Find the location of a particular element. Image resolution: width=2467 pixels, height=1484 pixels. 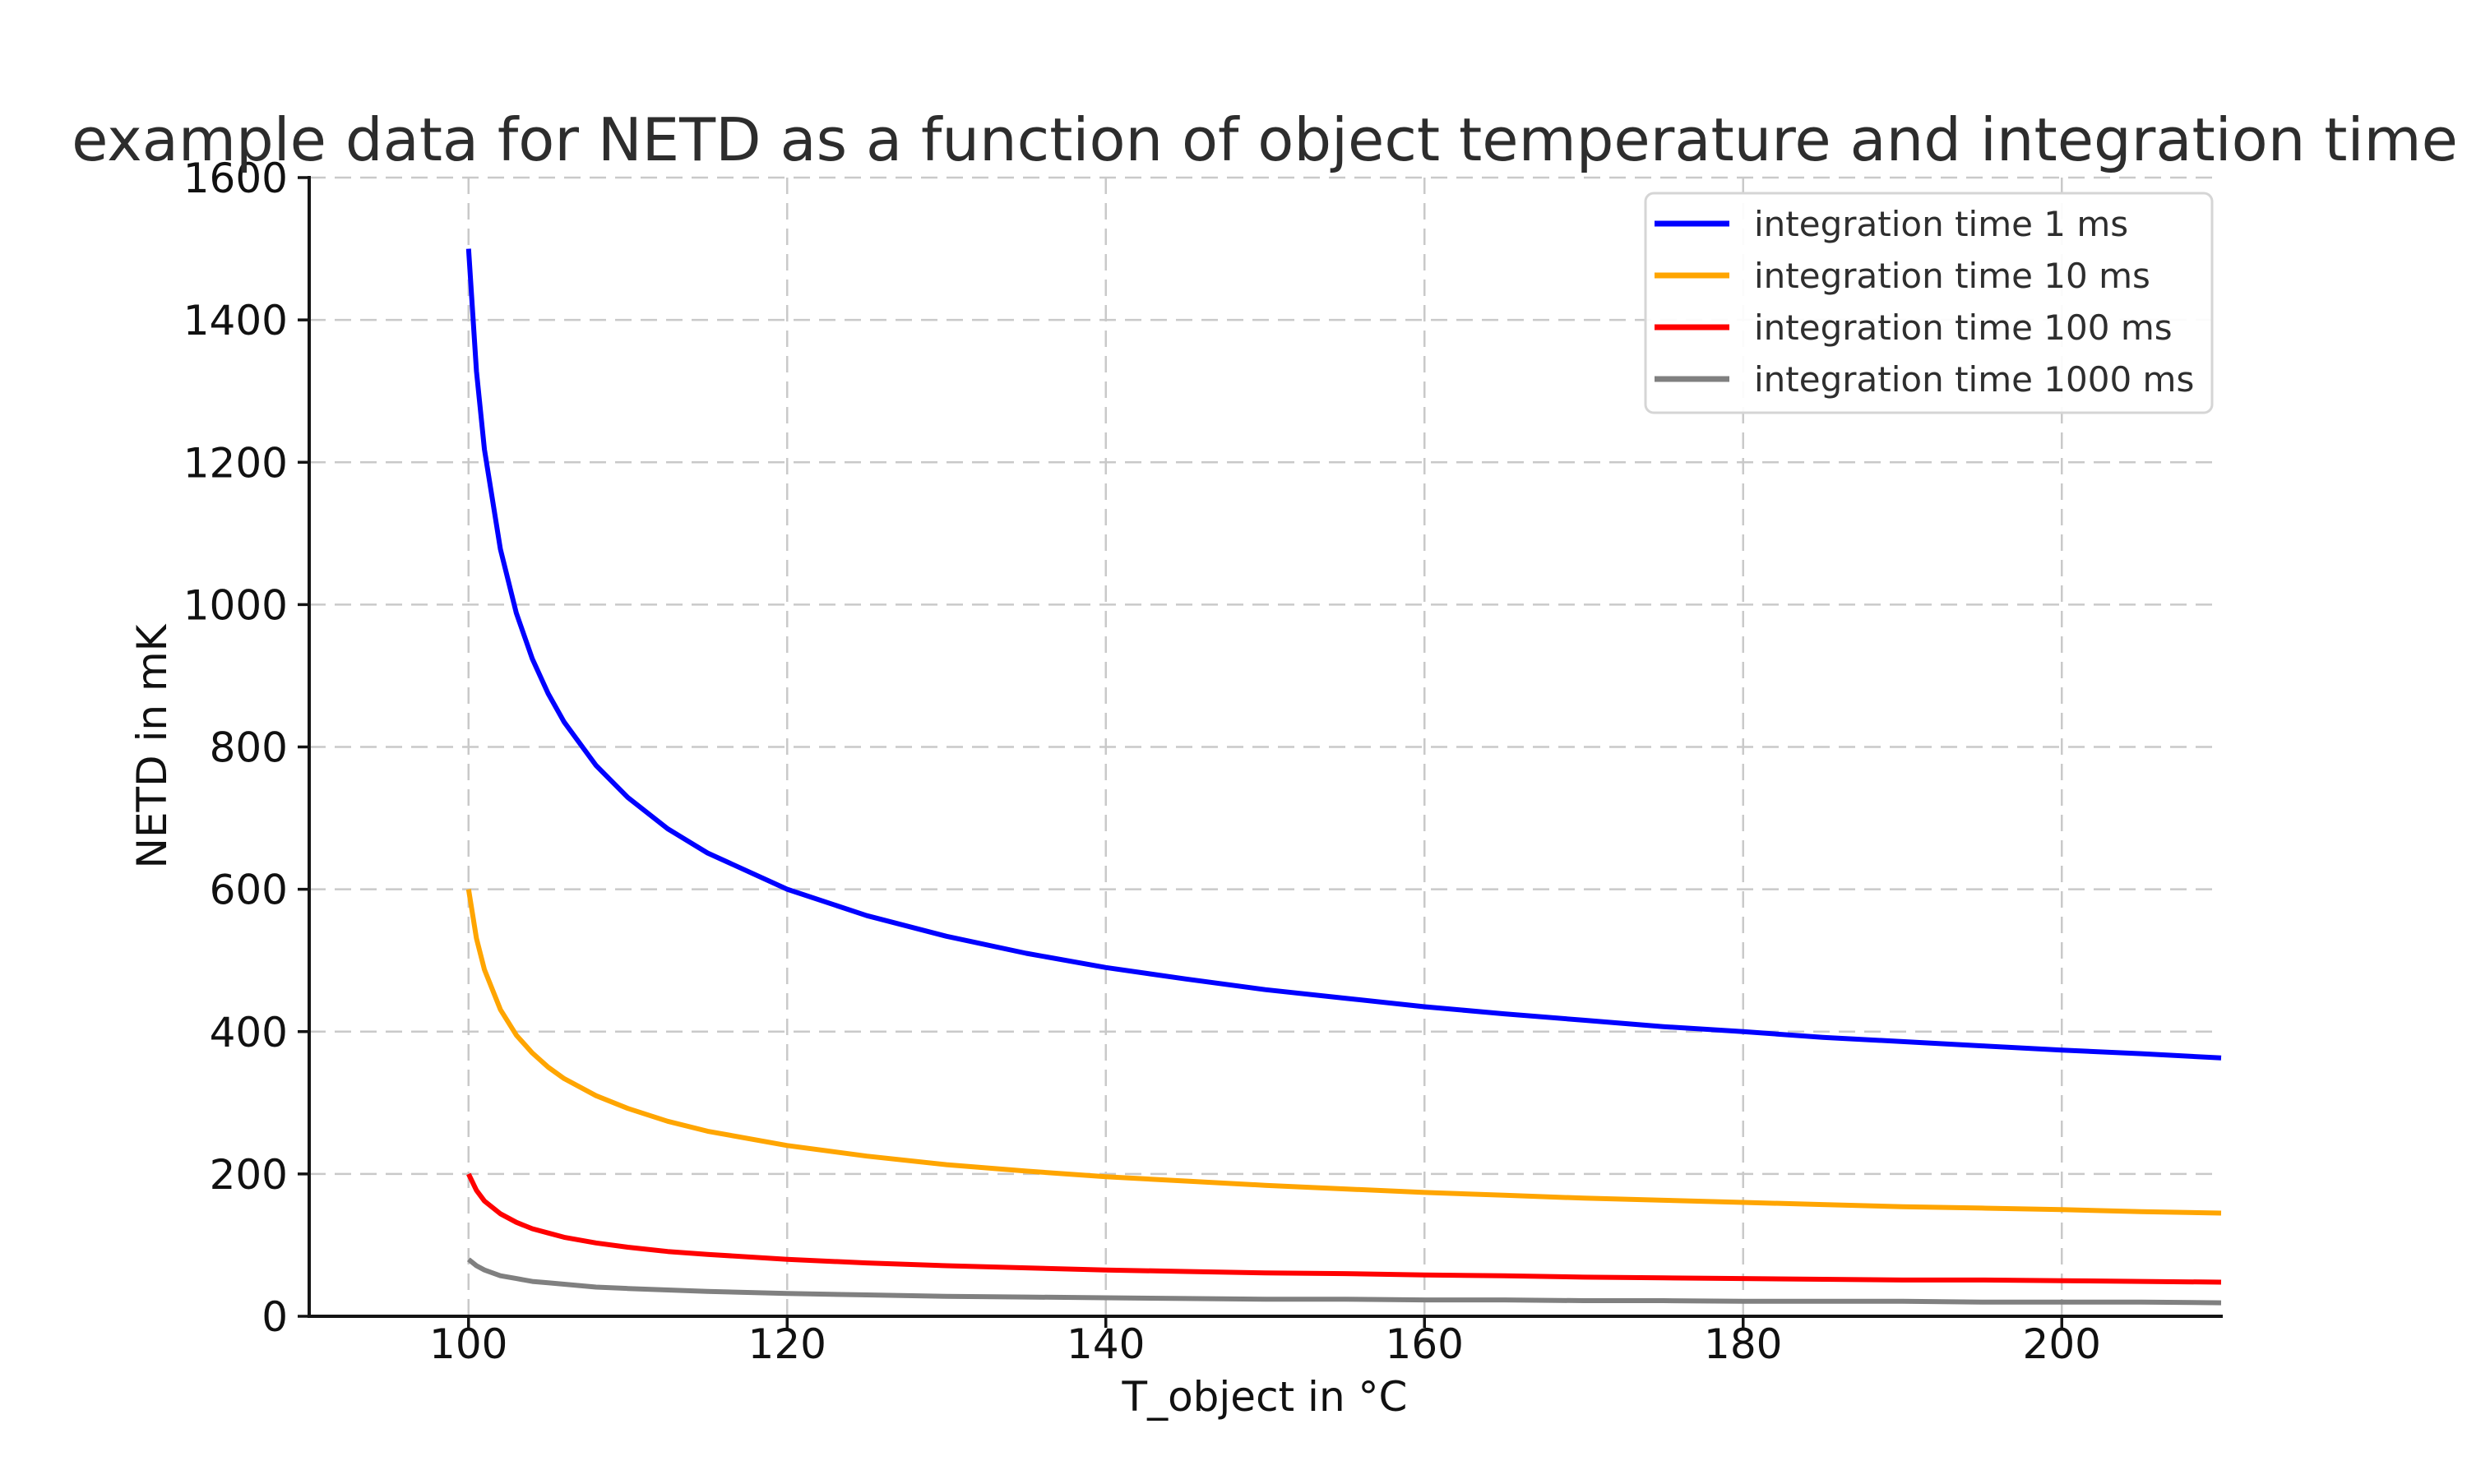

y-tick-label-1200: 1200 is located at coordinates (236, 463).